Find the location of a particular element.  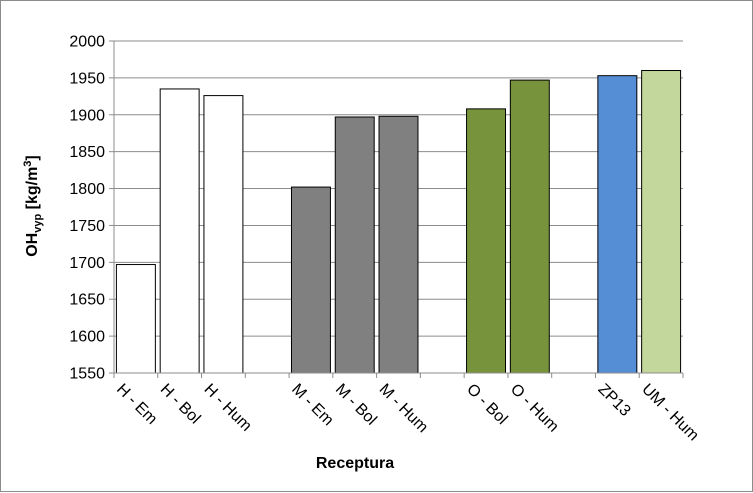

y-tick-label: 1700 is located at coordinates (87, 263).